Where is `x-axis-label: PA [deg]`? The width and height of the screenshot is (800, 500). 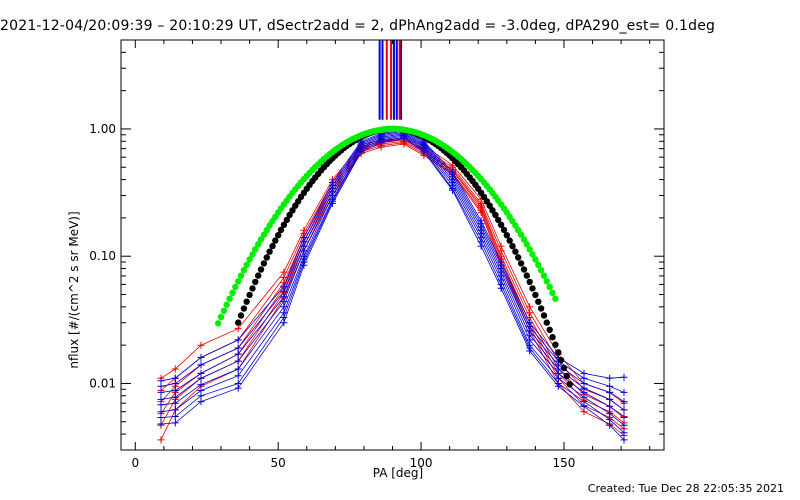
x-axis-label: PA [deg] is located at coordinates (398, 473).